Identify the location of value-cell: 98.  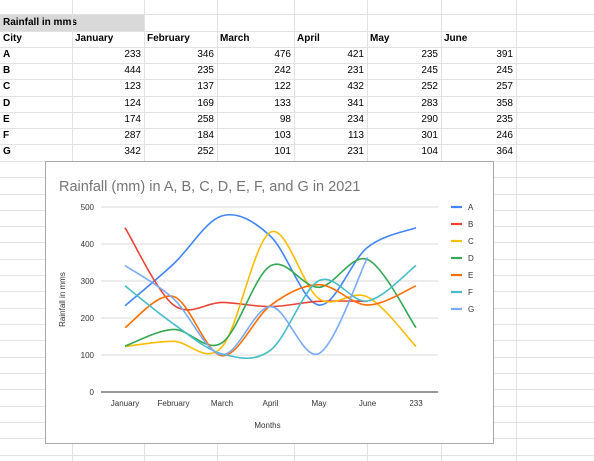
(285, 119).